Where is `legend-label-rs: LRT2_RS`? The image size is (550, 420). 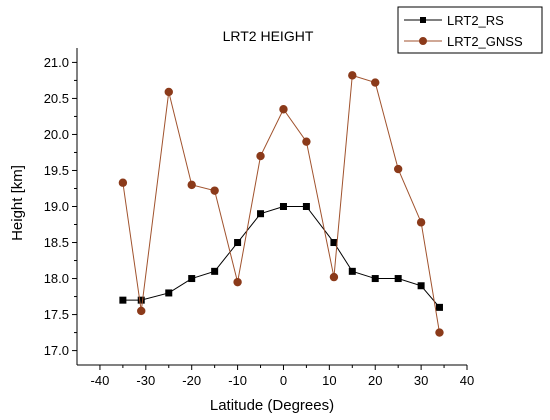 legend-label-rs: LRT2_RS is located at coordinates (475, 20).